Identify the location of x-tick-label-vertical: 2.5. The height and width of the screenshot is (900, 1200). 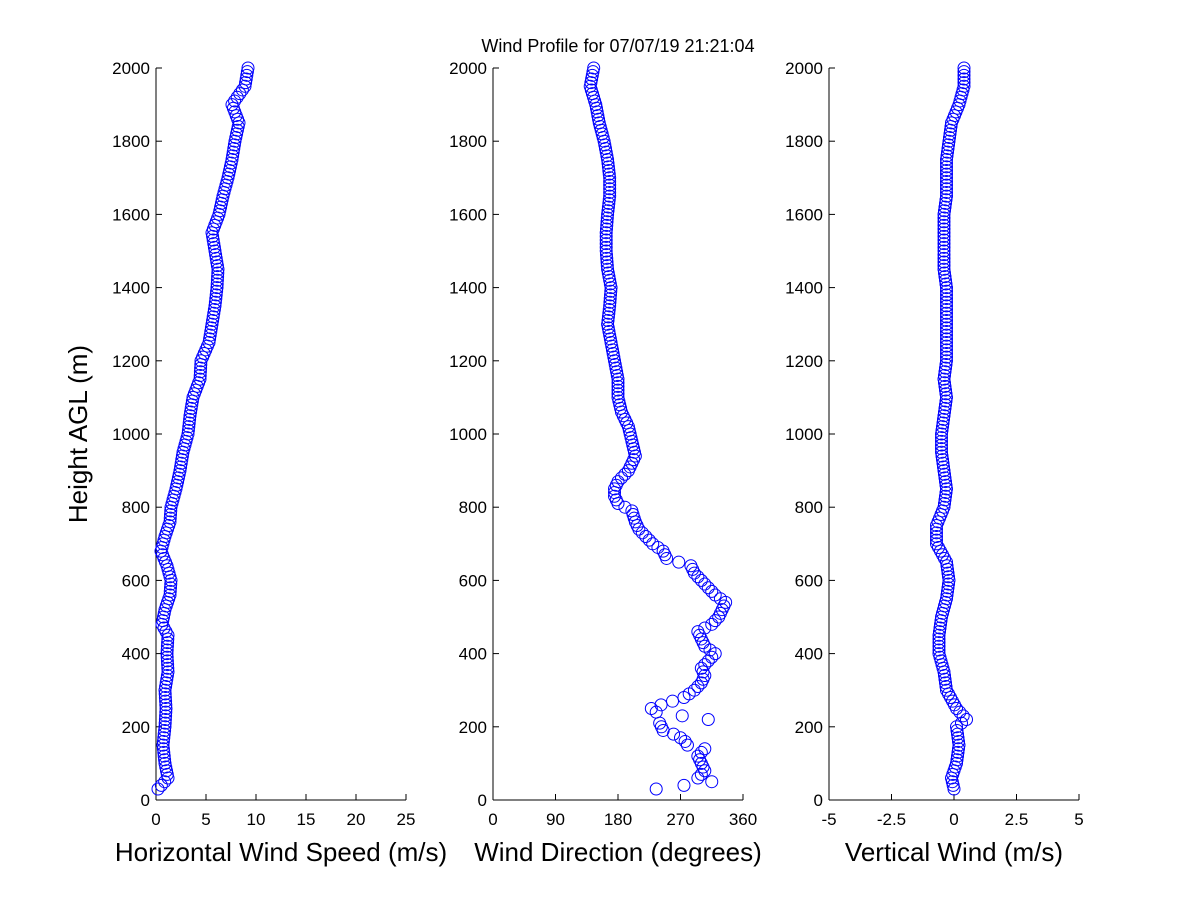
(1017, 819).